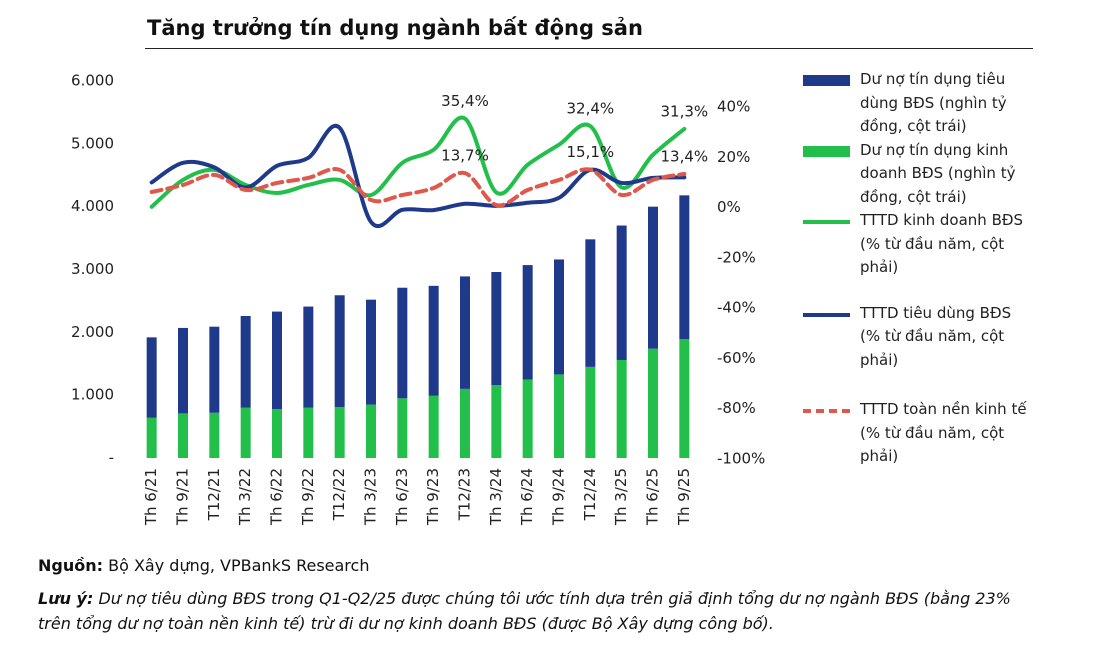 The width and height of the screenshot is (1114, 651). Describe the element at coordinates (589, 48) in the screenshot. I see `title-rule` at that location.